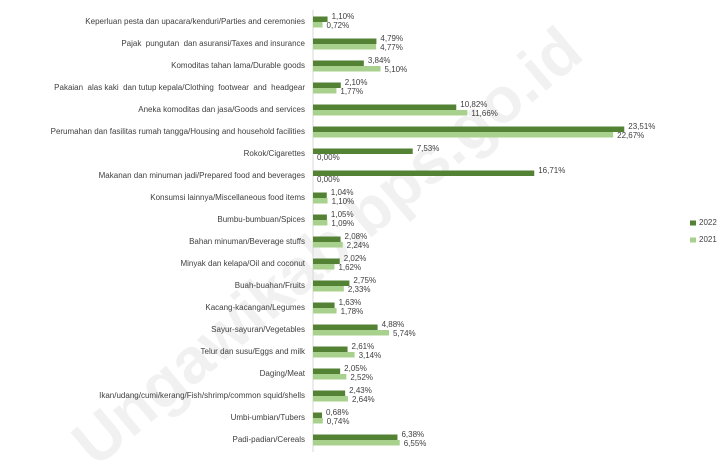  What do you see at coordinates (404, 333) in the screenshot?
I see `data-label: 5,74%` at bounding box center [404, 333].